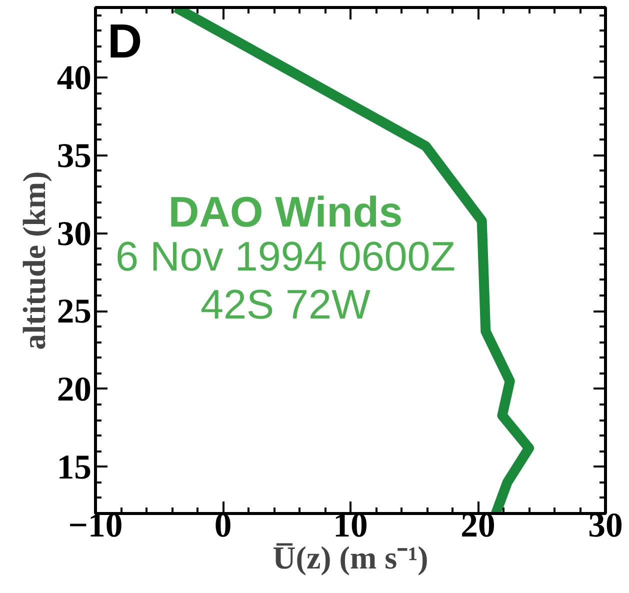 The height and width of the screenshot is (593, 629). Describe the element at coordinates (74, 78) in the screenshot. I see `y-tick-label: 40` at that location.